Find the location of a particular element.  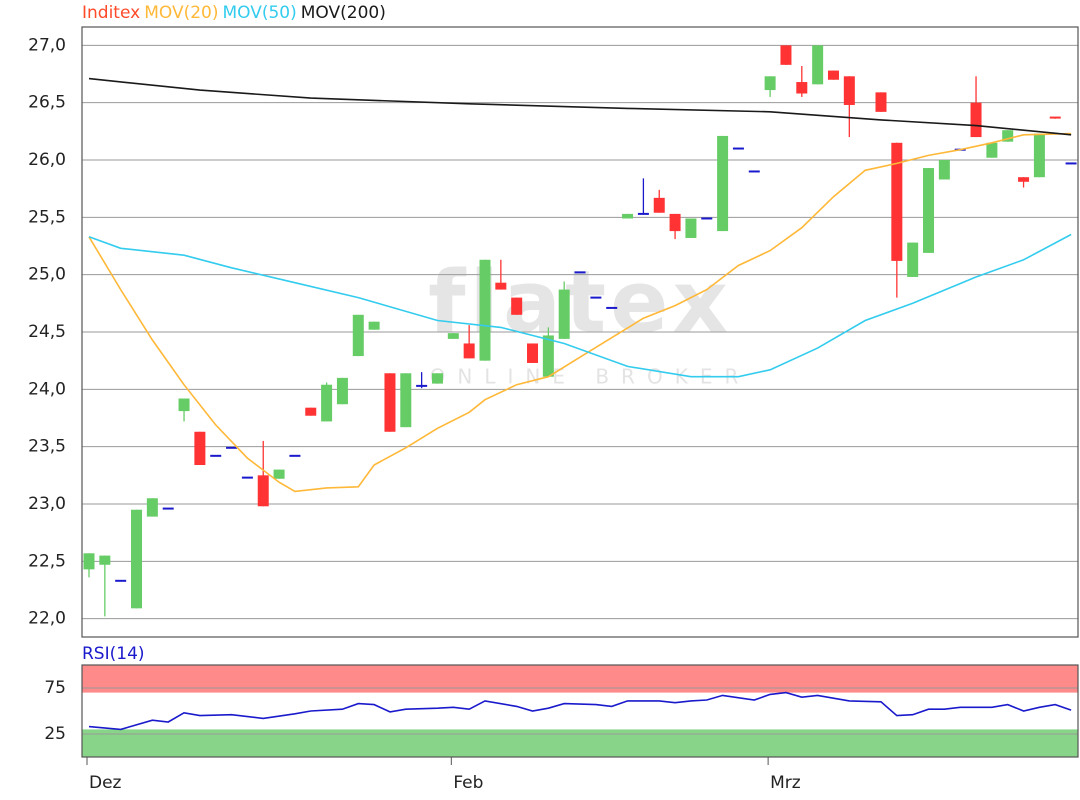

y-tick-label: 23,5 is located at coordinates (47, 447).